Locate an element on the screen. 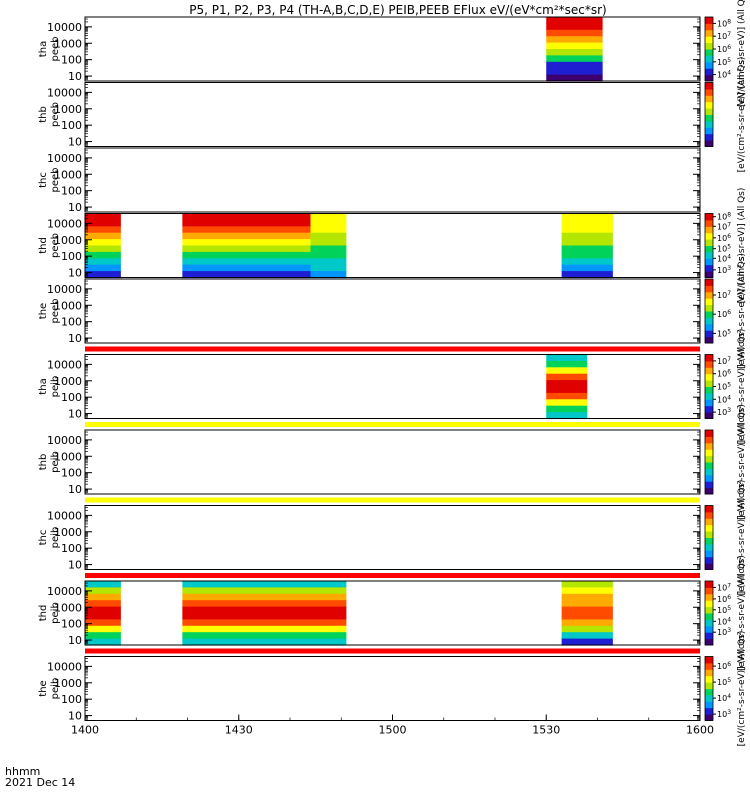 Image resolution: width=750 pixels, height=800 pixels. panel-probe-label: thd is located at coordinates (43, 613).